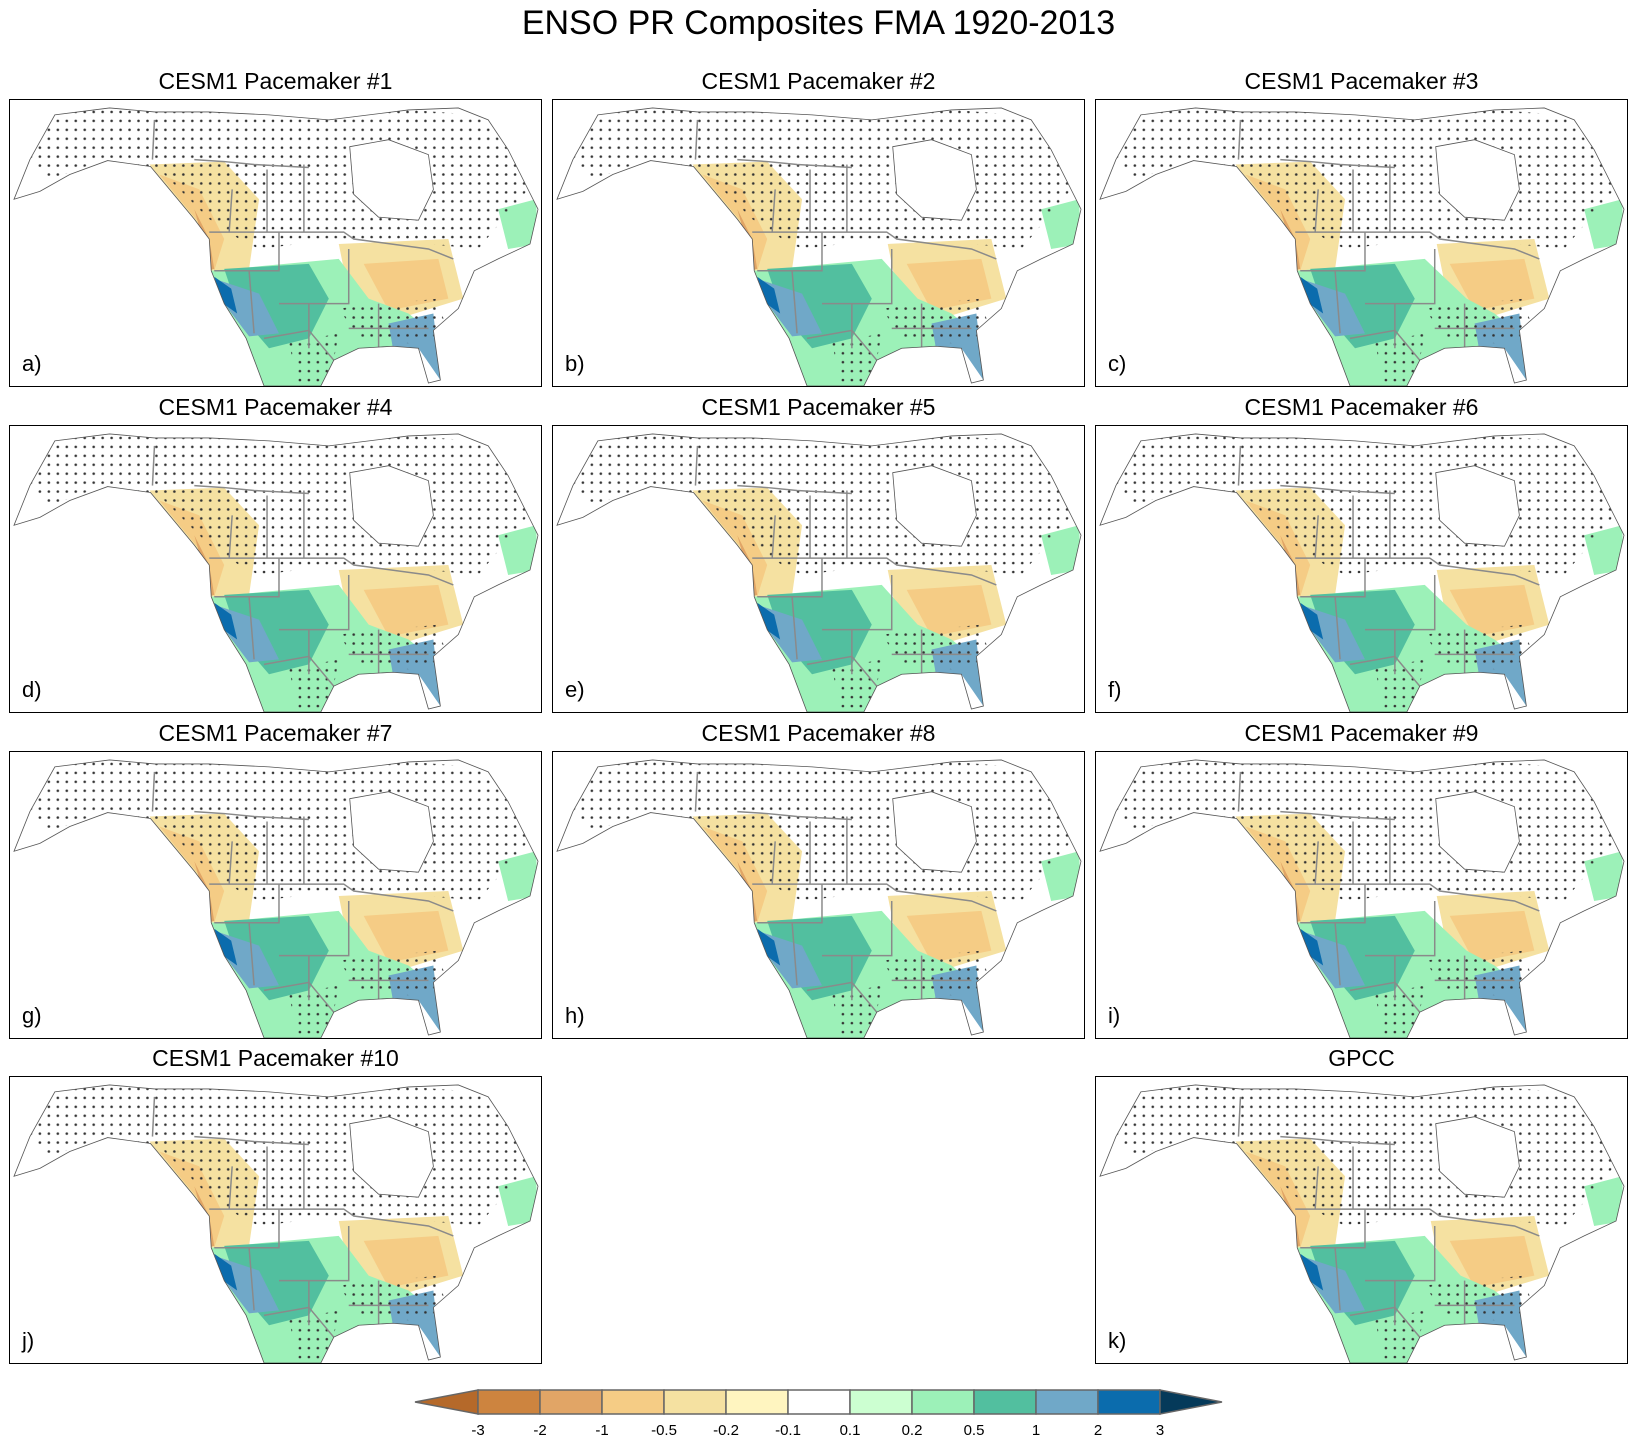 The image size is (1637, 1444). Describe the element at coordinates (478, 1430) in the screenshot. I see `colorbar-tick-label: -3` at that location.